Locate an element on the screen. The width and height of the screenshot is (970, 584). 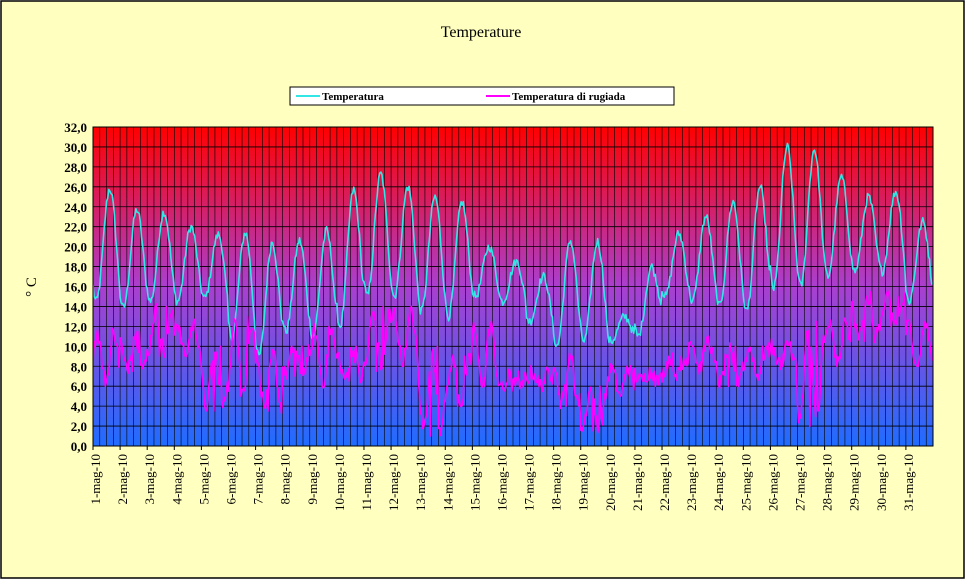
y-tick-label: 18,0 is located at coordinates (75, 267).